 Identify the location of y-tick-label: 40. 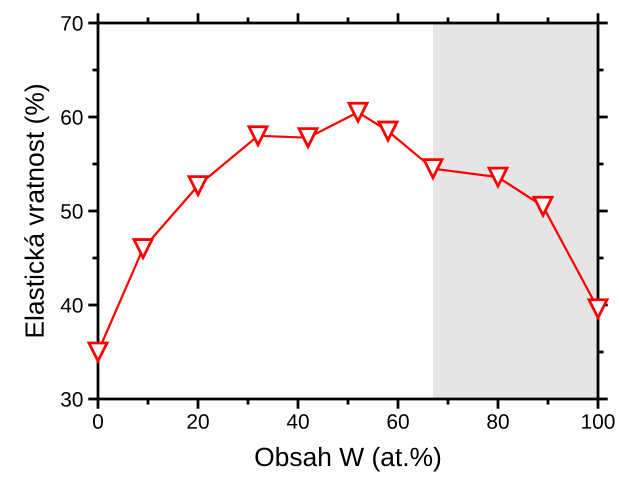
(71, 305).